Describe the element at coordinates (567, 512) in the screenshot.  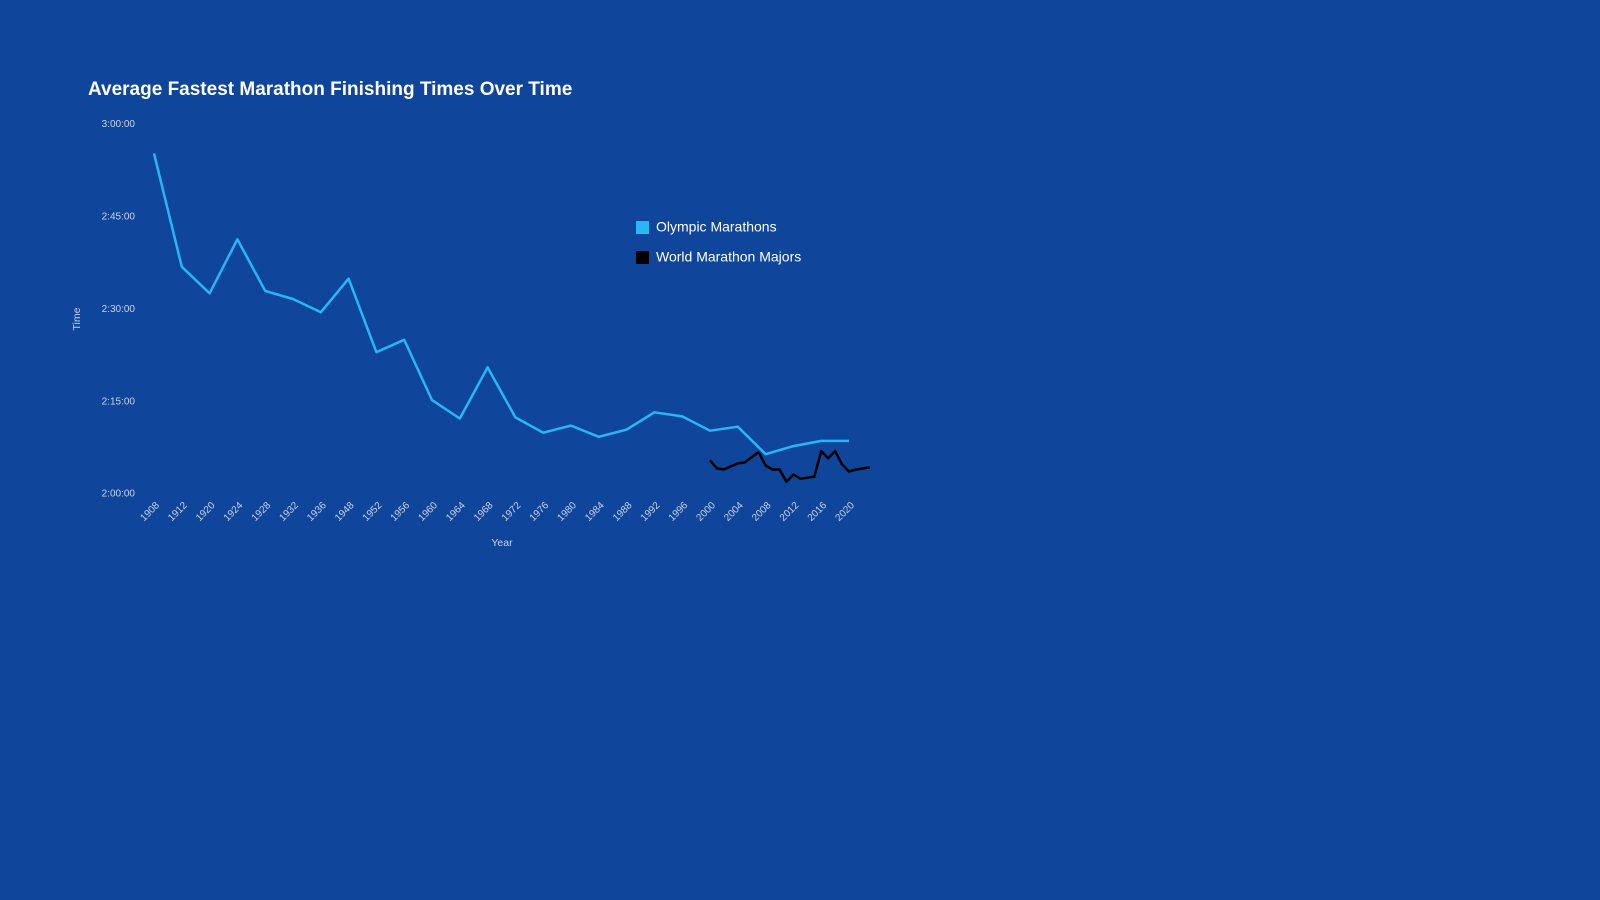
I see `x-tick-label: 1980` at that location.